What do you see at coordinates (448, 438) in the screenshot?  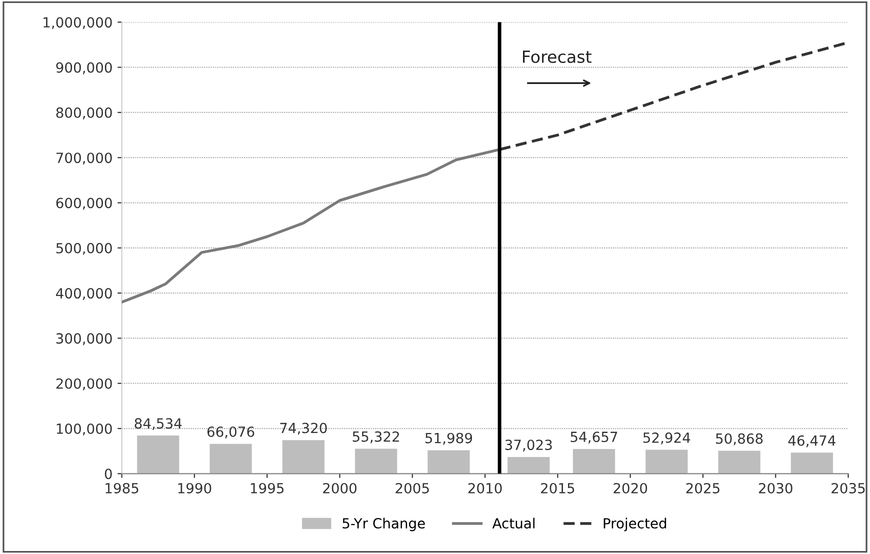 I see `data-label: 51,989` at bounding box center [448, 438].